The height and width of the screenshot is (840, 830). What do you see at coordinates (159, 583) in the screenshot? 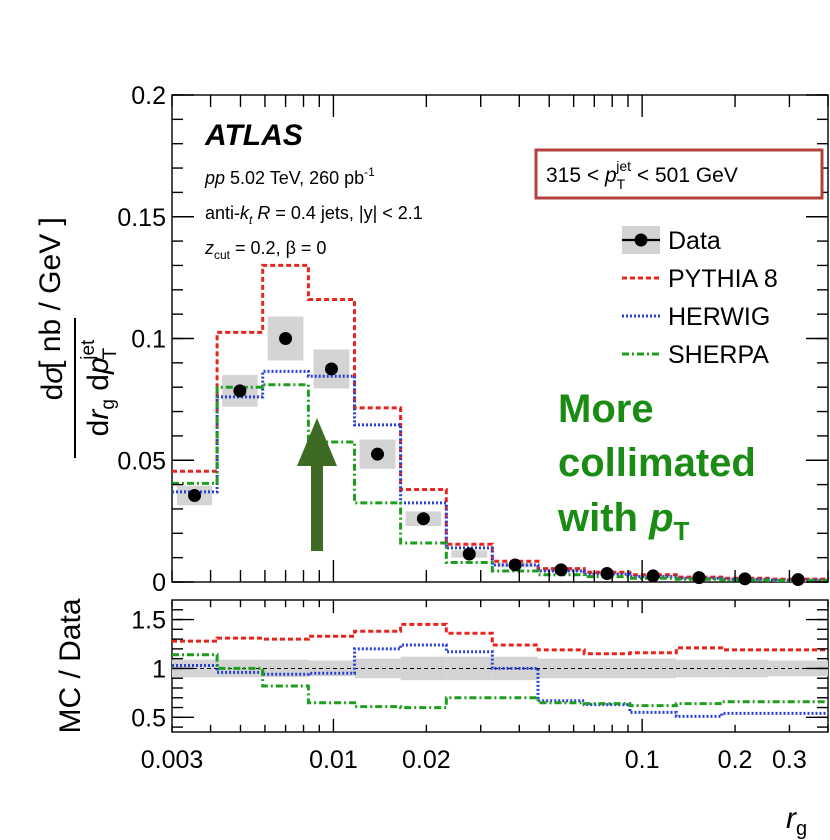
I see `y-tick-label: 0` at bounding box center [159, 583].